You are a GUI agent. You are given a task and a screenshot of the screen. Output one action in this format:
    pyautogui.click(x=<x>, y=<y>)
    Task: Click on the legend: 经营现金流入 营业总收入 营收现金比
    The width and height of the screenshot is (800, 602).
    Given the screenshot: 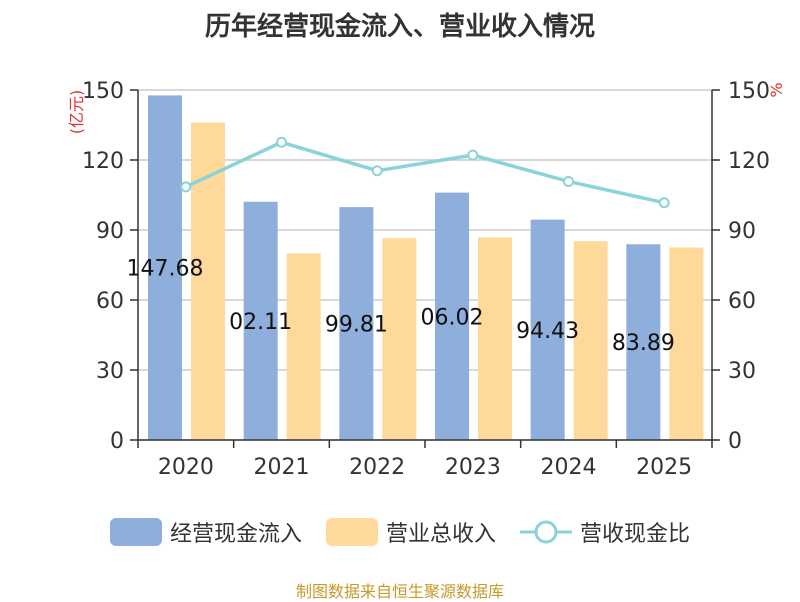 What is the action you would take?
    pyautogui.click(x=400, y=532)
    